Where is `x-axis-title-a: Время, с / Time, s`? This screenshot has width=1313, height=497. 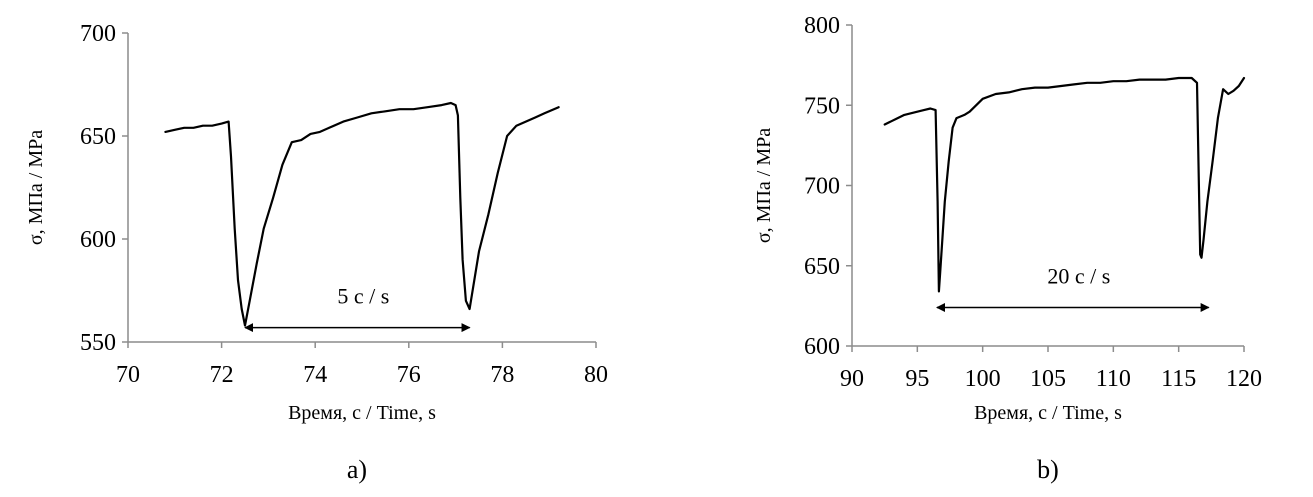 x-axis-title-a: Время, с / Time, s is located at coordinates (362, 413).